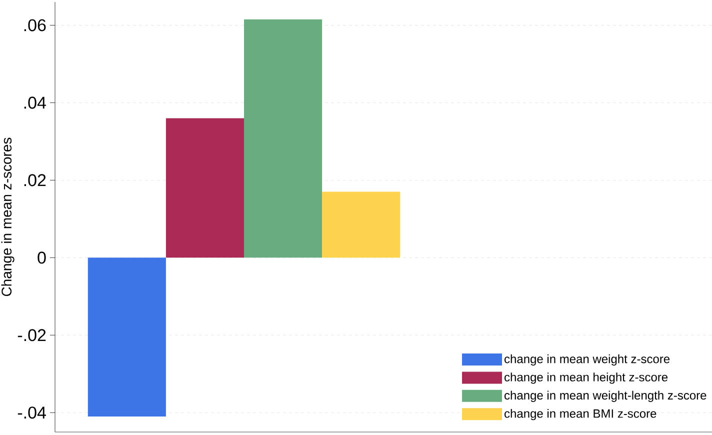 This screenshot has height=435, width=712. Describe the element at coordinates (32, 412) in the screenshot. I see `y-tick-label: -.04` at that location.